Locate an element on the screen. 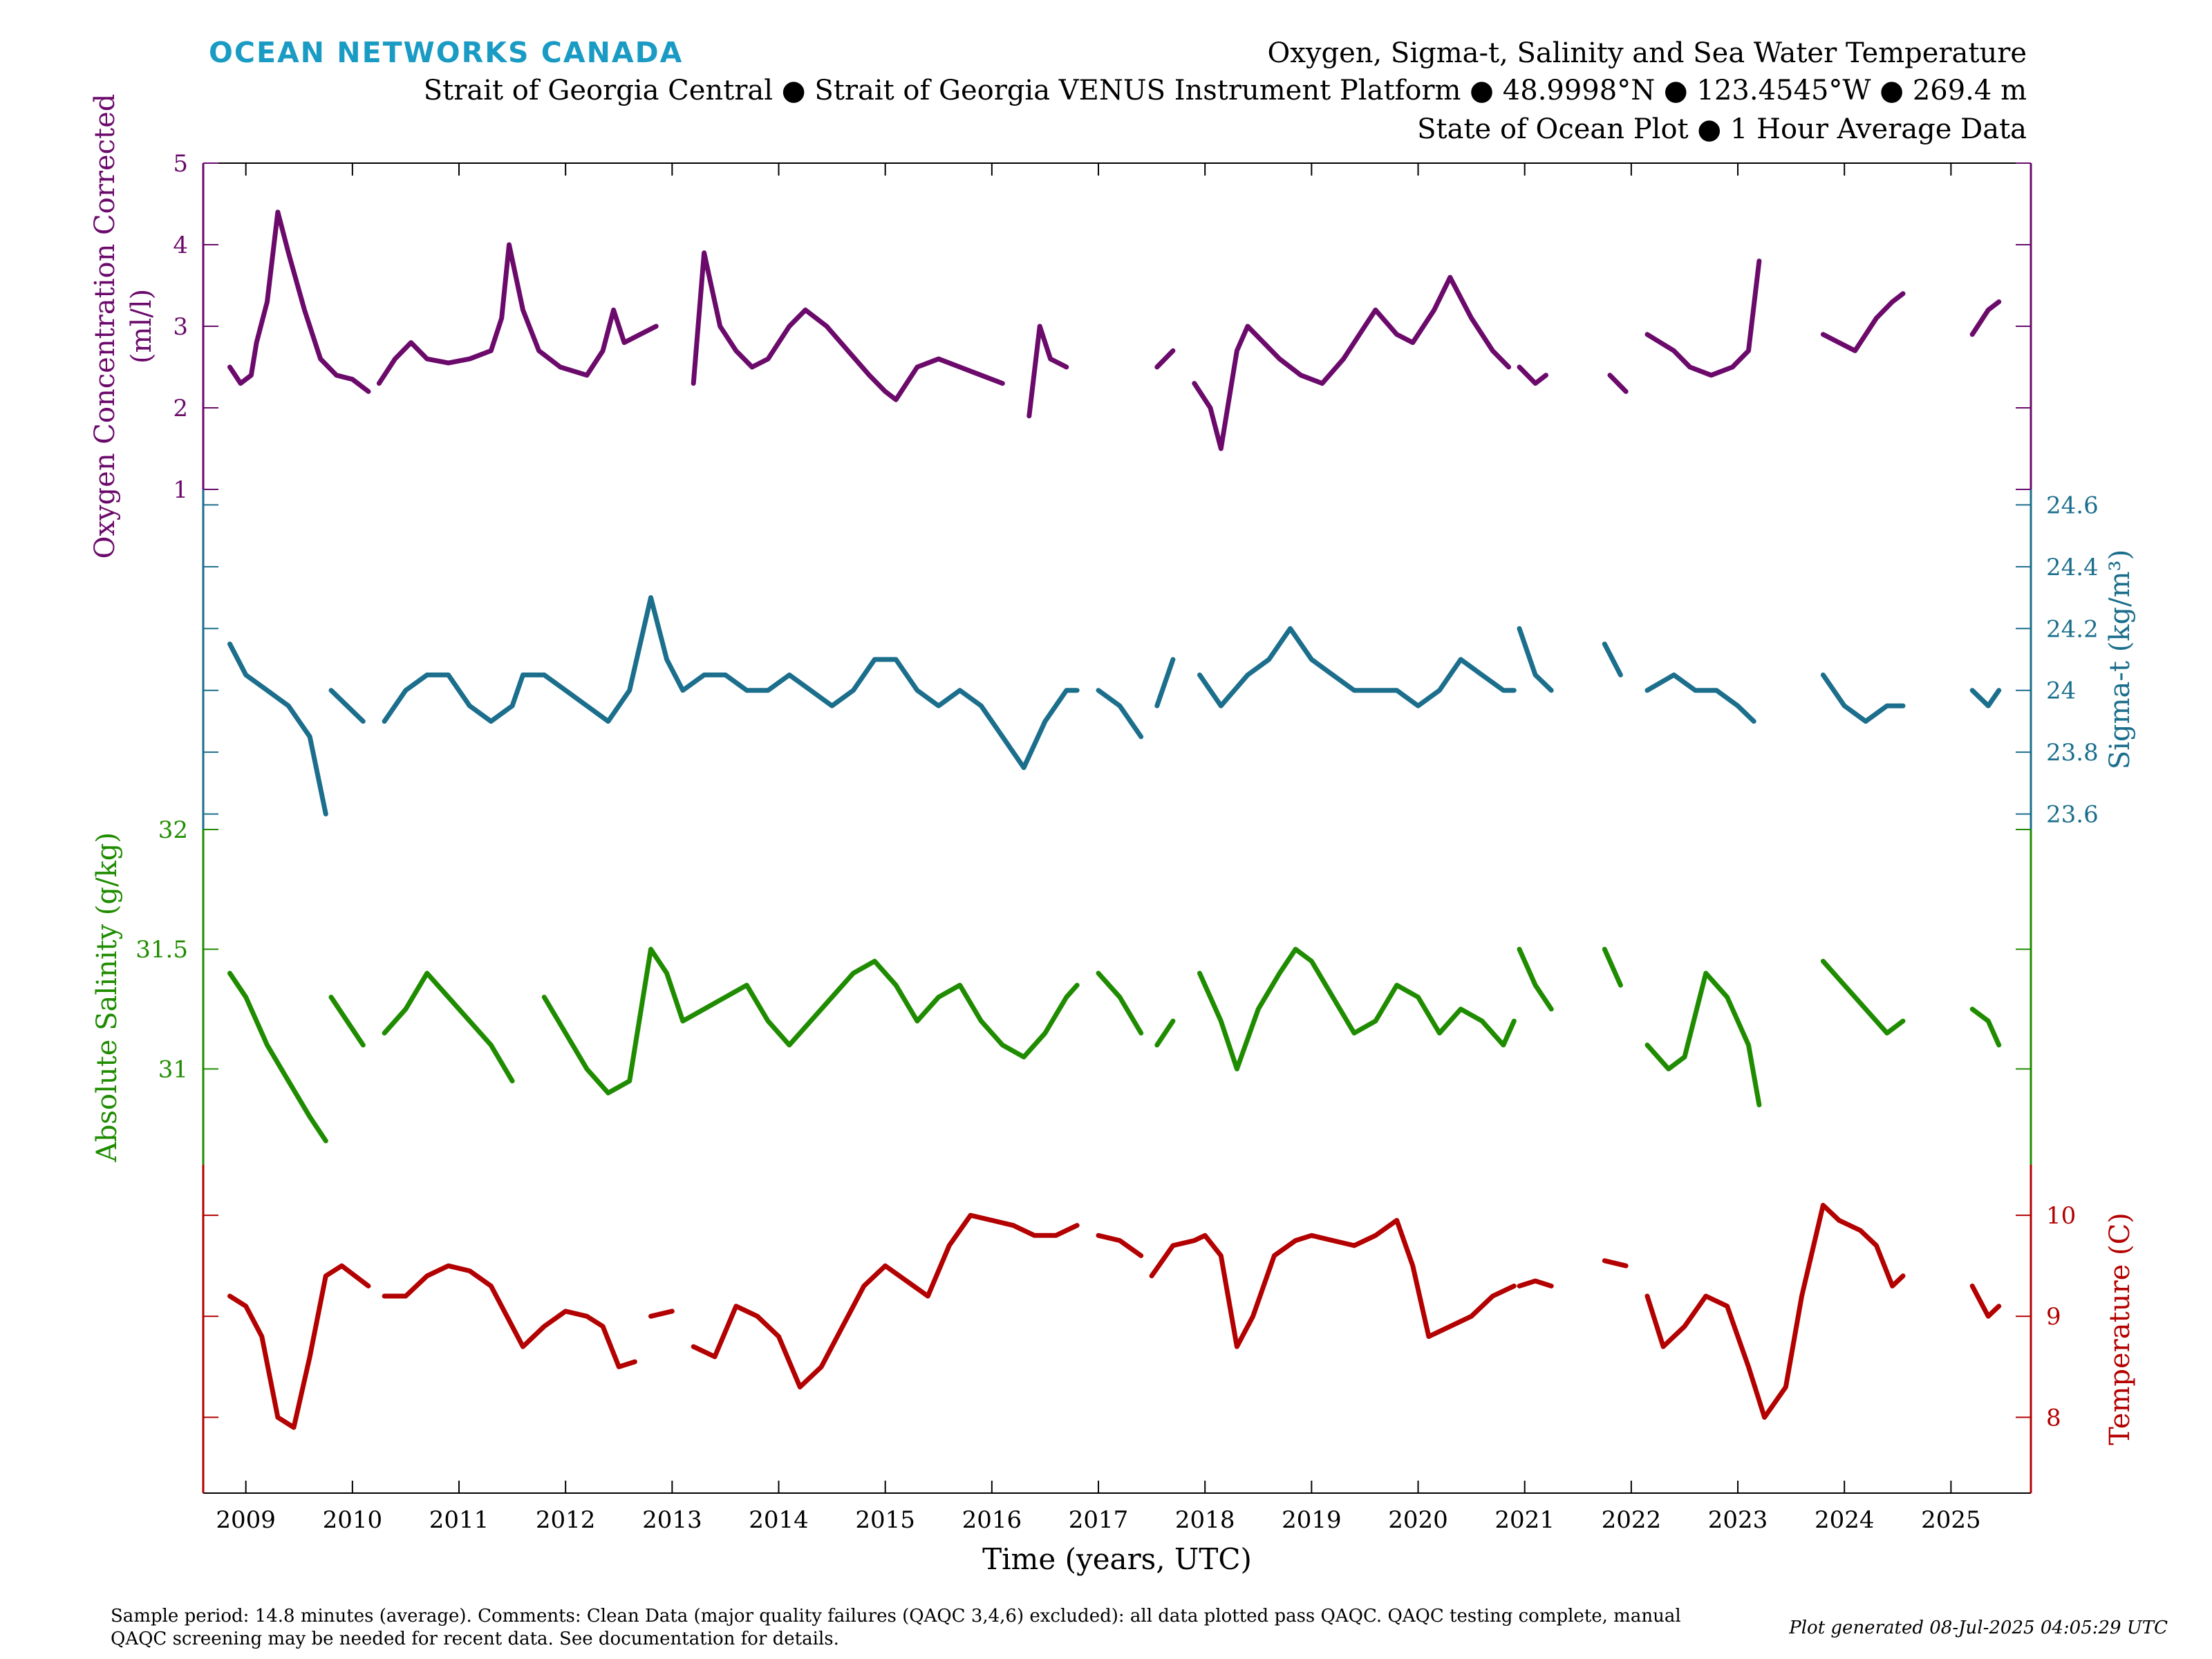  y-tick-label: 9 is located at coordinates (2053, 1317).